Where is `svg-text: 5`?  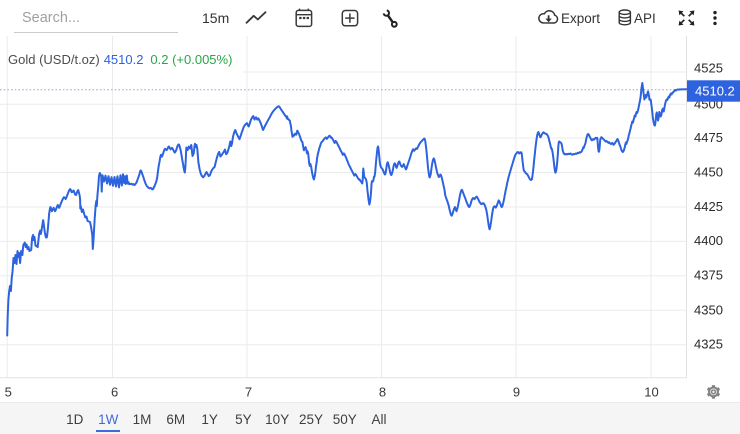 svg-text: 5 is located at coordinates (8, 392).